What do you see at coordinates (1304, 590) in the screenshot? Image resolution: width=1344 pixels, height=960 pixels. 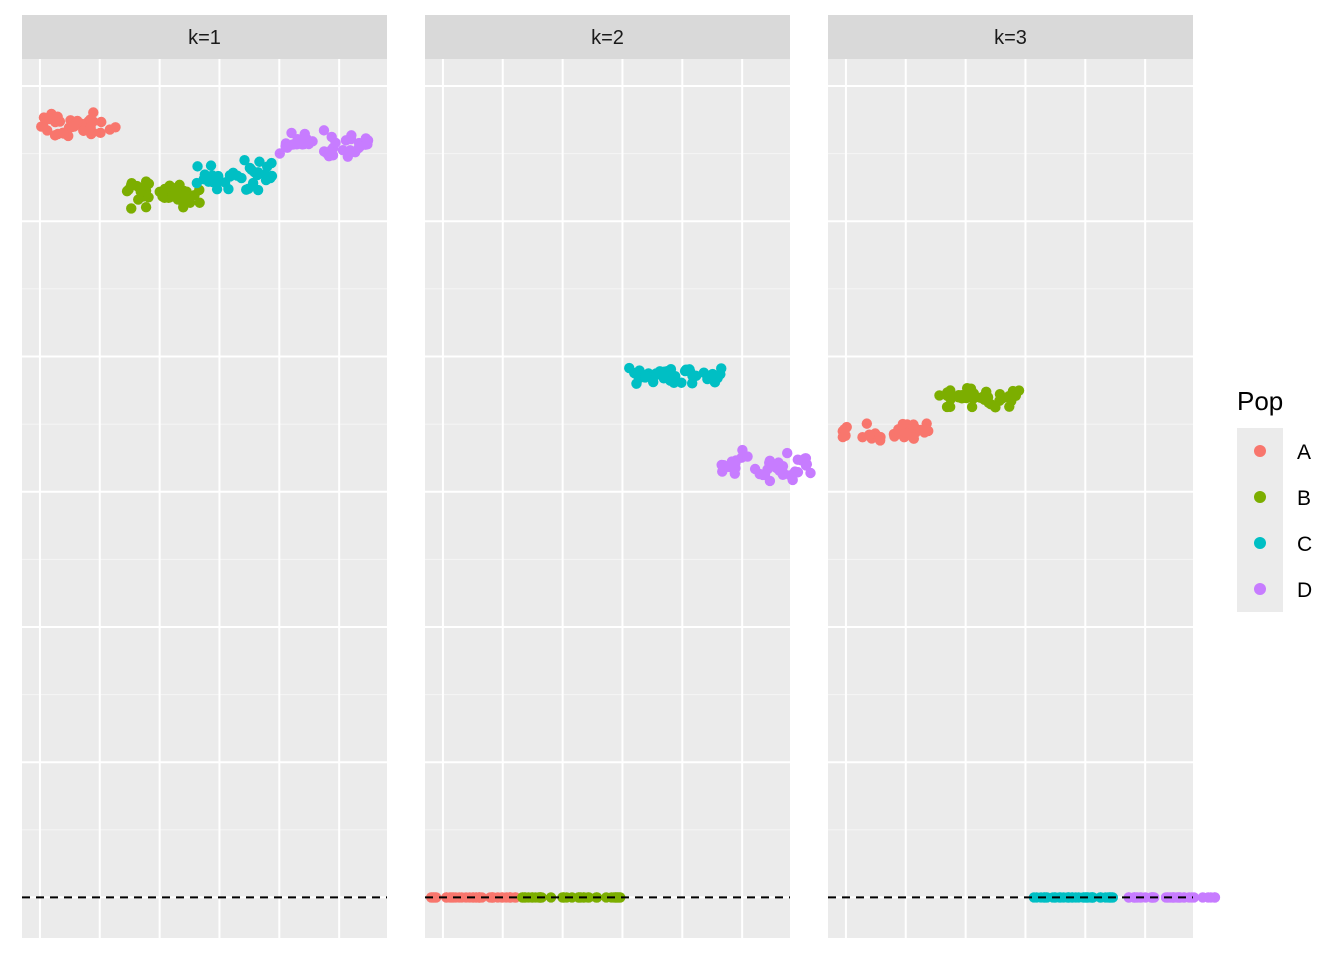 I see `legend-label-D: D` at bounding box center [1304, 590].